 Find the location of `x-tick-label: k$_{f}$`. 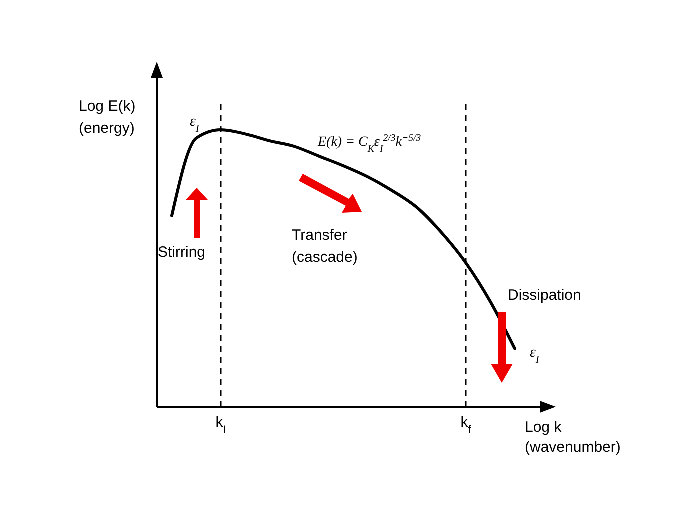

x-tick-label: k$_{f}$ is located at coordinates (466, 425).